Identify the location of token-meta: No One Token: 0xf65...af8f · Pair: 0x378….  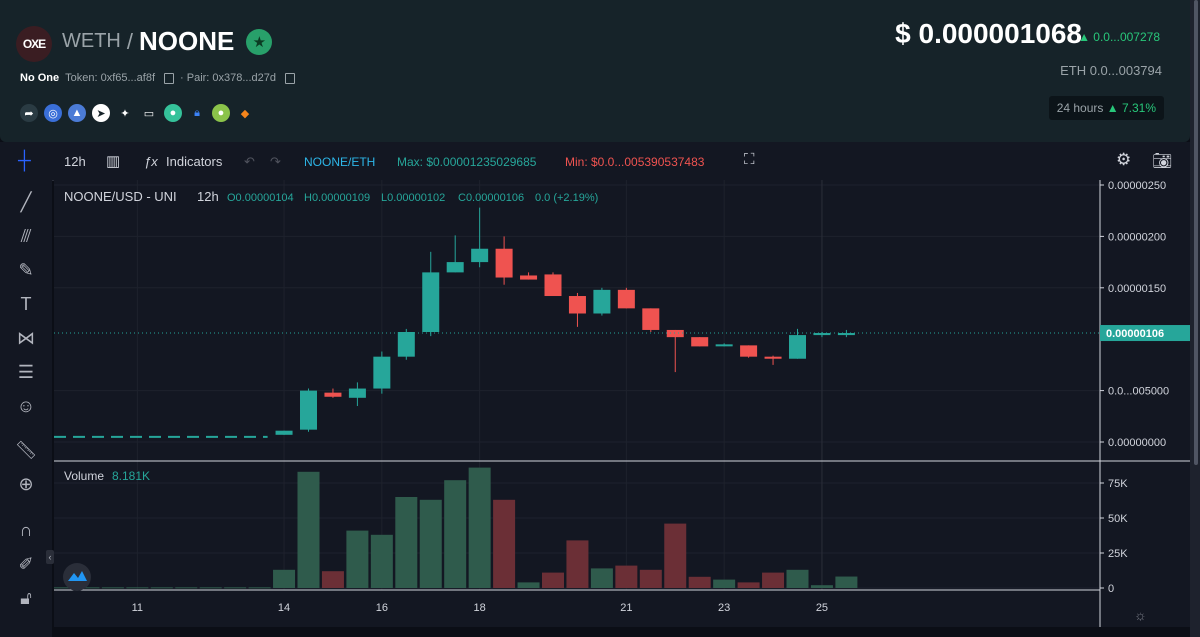
(158, 78).